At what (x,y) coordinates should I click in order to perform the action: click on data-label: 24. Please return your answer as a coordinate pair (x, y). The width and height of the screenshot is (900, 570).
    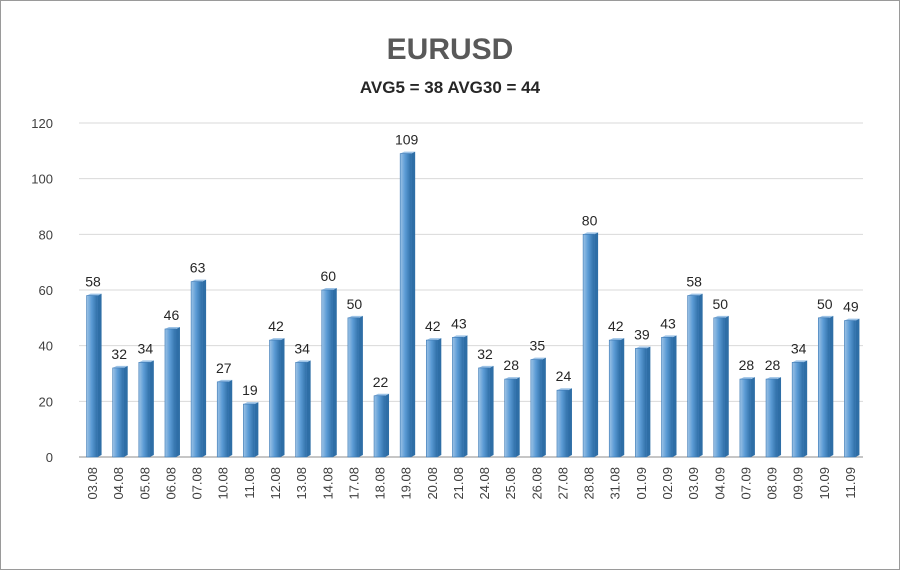
    Looking at the image, I should click on (564, 376).